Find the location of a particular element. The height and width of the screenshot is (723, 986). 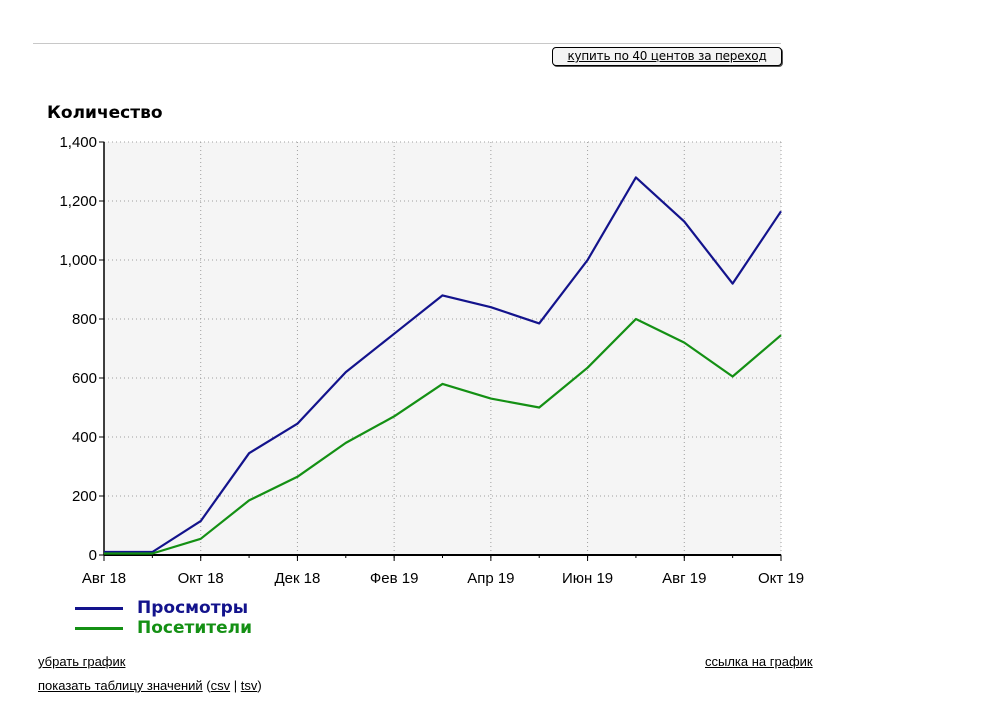

y-tick-label: 200 is located at coordinates (84, 496).